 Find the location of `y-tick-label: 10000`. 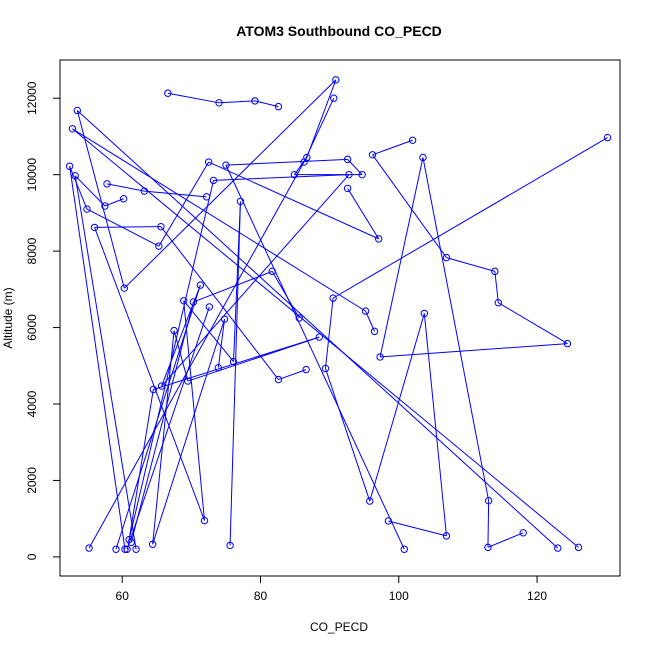

y-tick-label: 10000 is located at coordinates (32, 175).